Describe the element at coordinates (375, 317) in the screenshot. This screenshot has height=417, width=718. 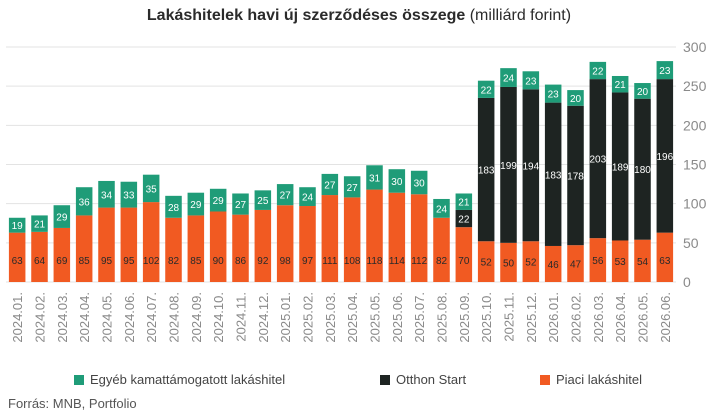
I see `x-tick-label: 2025.05.` at that location.